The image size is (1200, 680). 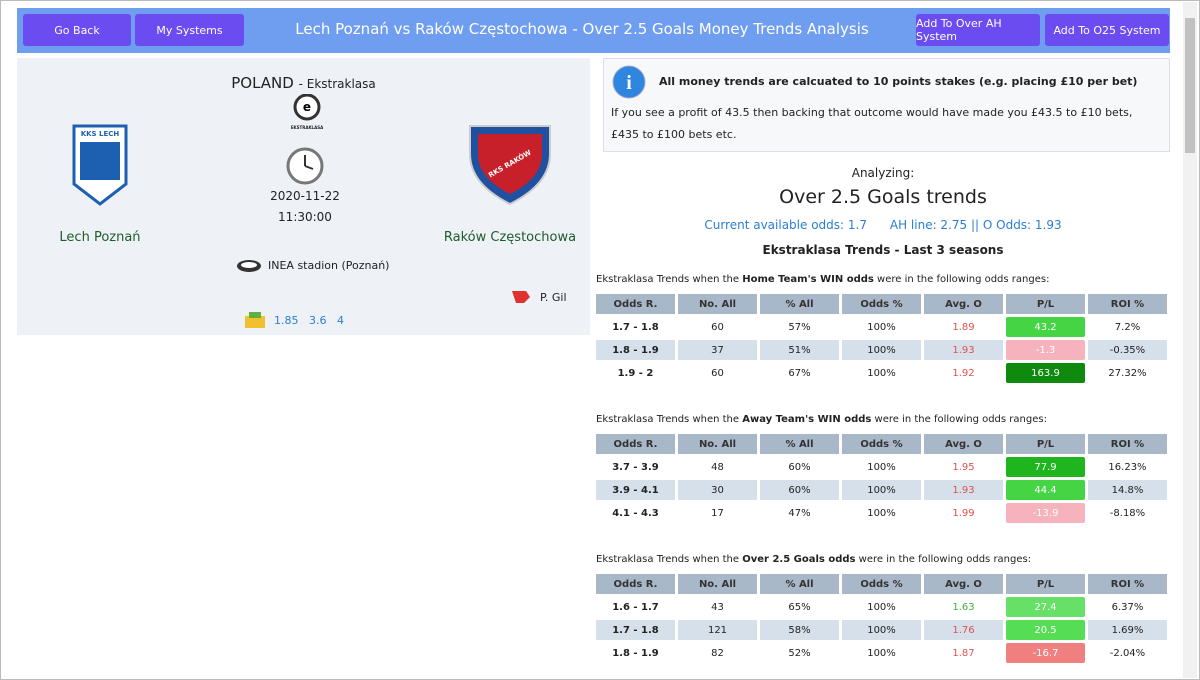 What do you see at coordinates (305, 217) in the screenshot?
I see `time: 11:30:00` at bounding box center [305, 217].